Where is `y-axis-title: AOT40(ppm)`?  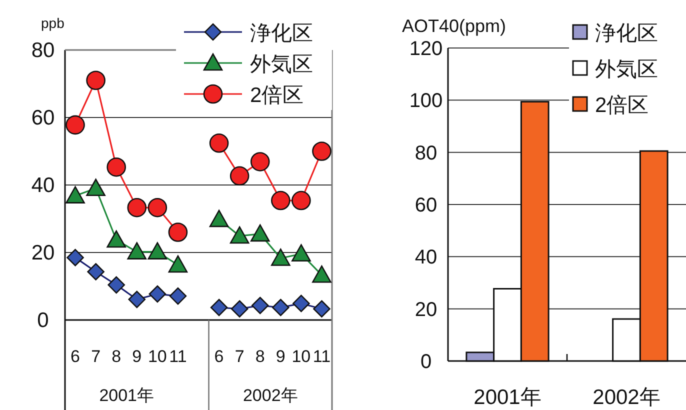
y-axis-title: AOT40(ppm) is located at coordinates (454, 26).